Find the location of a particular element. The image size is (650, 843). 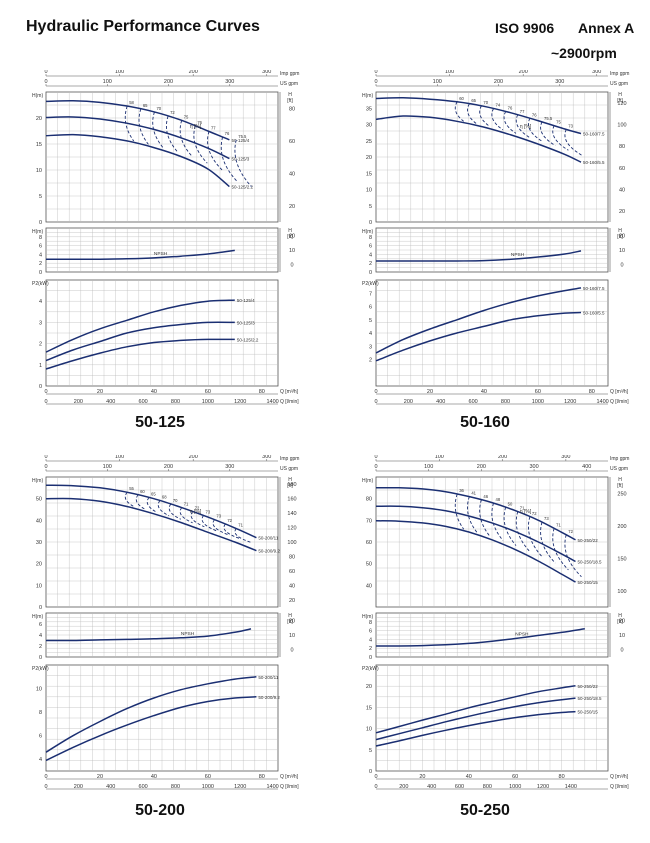

head-series-label: 50-125/2.2 is located at coordinates (242, 187).